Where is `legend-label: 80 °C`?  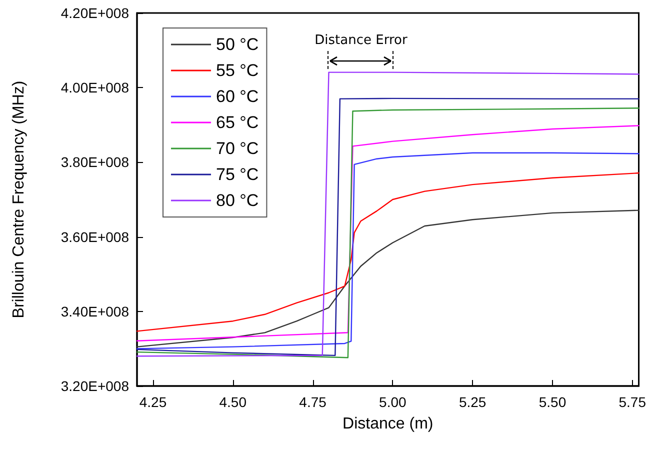
legend-label: 80 °C is located at coordinates (237, 200).